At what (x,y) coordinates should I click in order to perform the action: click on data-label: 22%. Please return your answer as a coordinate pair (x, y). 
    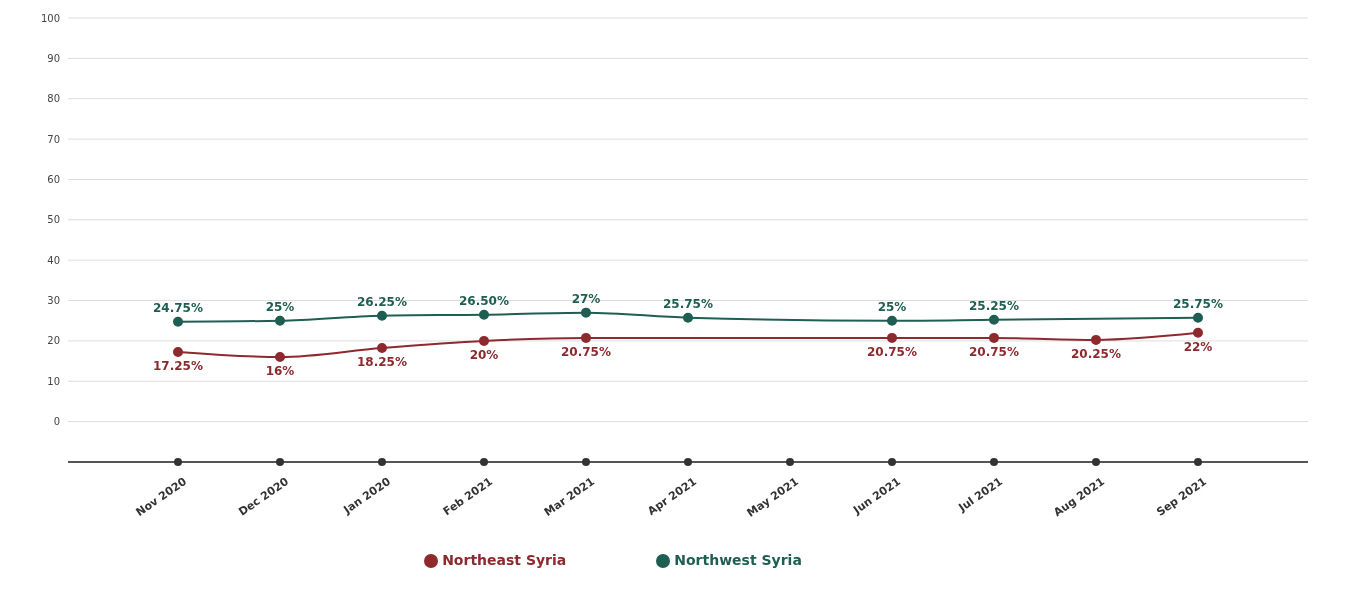
    Looking at the image, I should click on (1198, 346).